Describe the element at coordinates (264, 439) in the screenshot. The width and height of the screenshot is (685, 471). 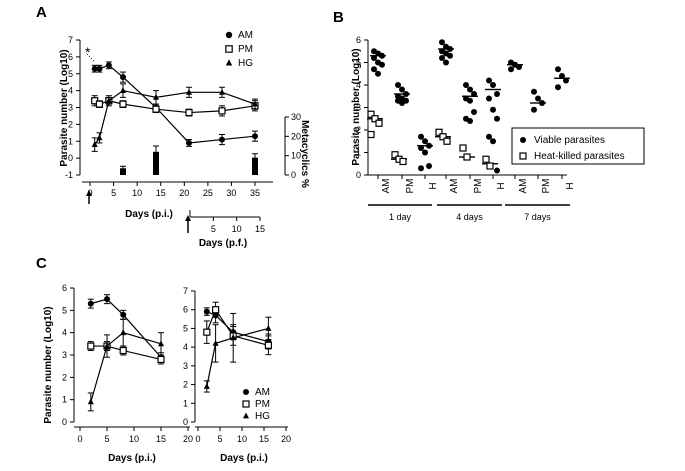
I see `panel-c-right-xtick-label: 15` at that location.